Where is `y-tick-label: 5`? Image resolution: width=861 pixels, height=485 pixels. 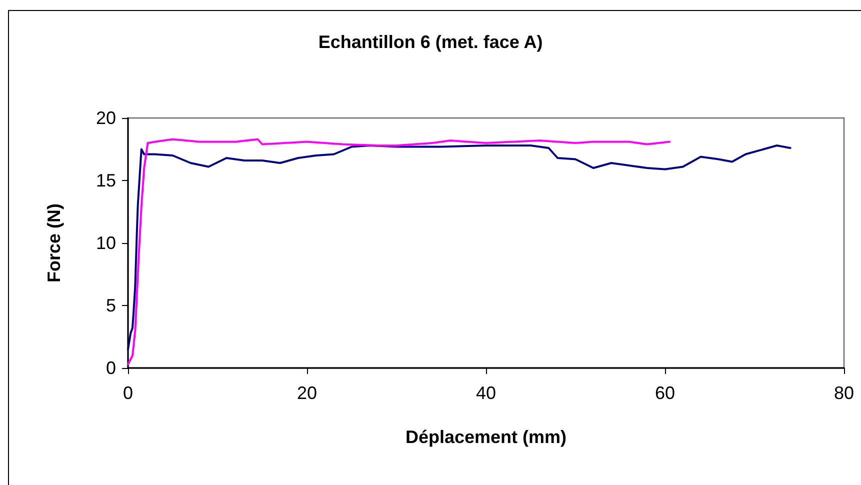 y-tick-label: 5 is located at coordinates (111, 306).